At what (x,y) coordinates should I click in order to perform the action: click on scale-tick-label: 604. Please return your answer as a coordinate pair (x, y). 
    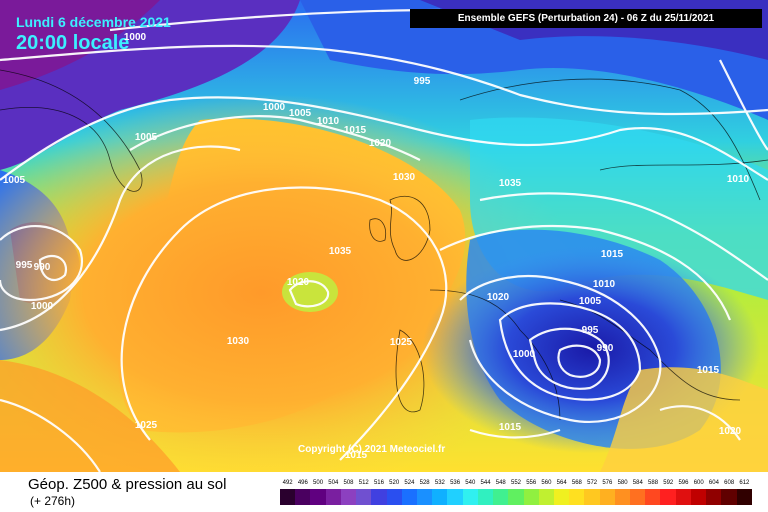
    Looking at the image, I should click on (713, 483).